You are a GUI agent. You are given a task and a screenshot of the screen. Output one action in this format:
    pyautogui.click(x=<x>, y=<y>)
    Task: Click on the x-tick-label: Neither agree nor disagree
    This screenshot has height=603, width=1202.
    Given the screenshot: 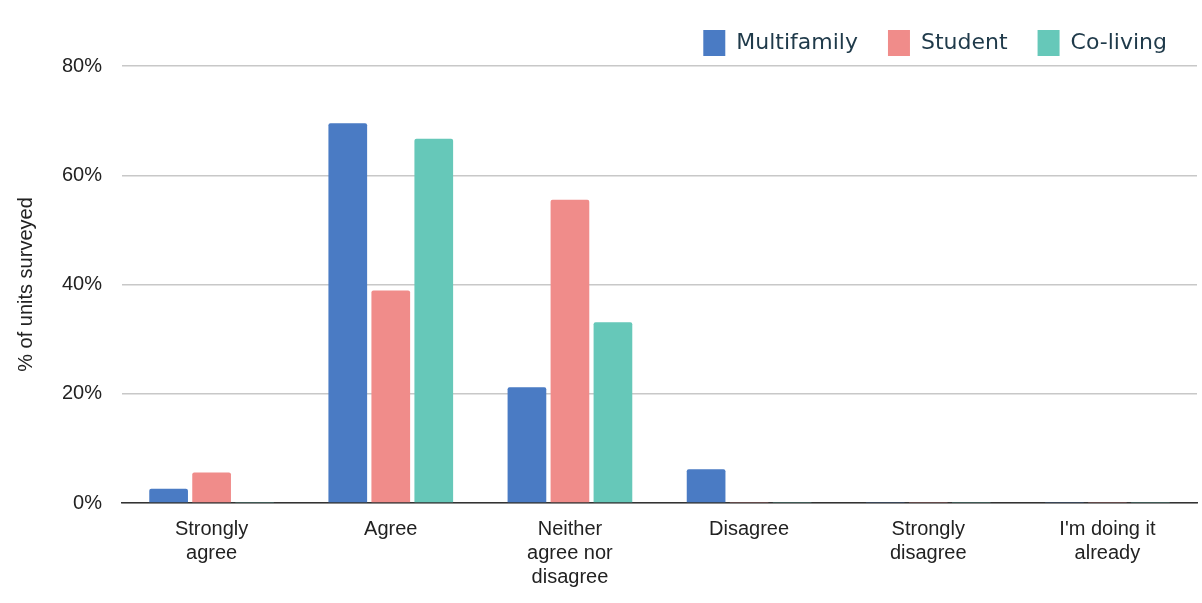 What is the action you would take?
    pyautogui.click(x=570, y=551)
    